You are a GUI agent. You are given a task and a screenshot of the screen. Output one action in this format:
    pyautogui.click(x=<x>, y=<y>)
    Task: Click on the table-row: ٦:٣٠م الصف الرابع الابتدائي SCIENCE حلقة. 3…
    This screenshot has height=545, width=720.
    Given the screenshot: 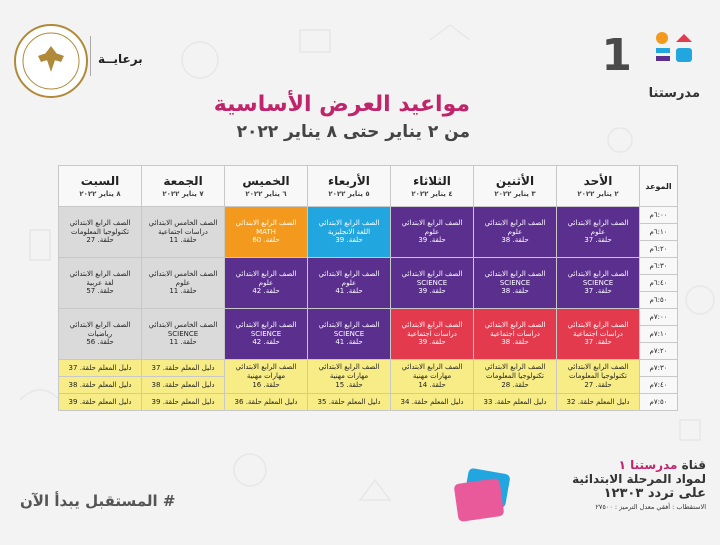 What is the action you would take?
    pyautogui.click(x=368, y=283)
    